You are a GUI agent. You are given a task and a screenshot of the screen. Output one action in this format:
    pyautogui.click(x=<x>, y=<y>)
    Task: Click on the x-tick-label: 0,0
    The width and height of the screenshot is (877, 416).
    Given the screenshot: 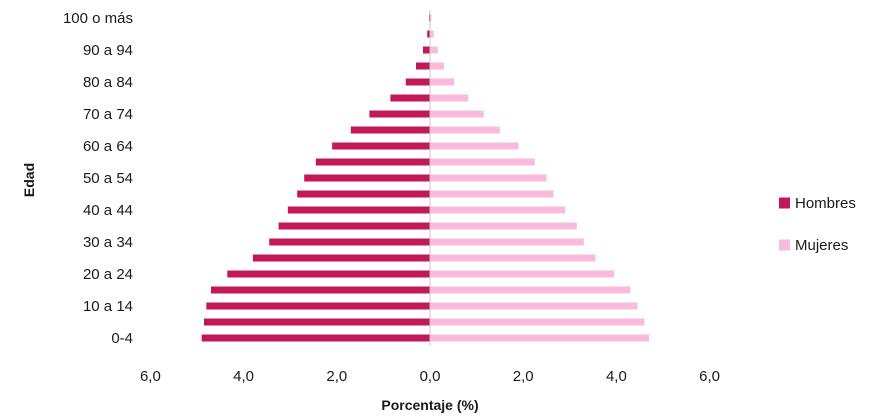 What is the action you would take?
    pyautogui.click(x=430, y=376)
    